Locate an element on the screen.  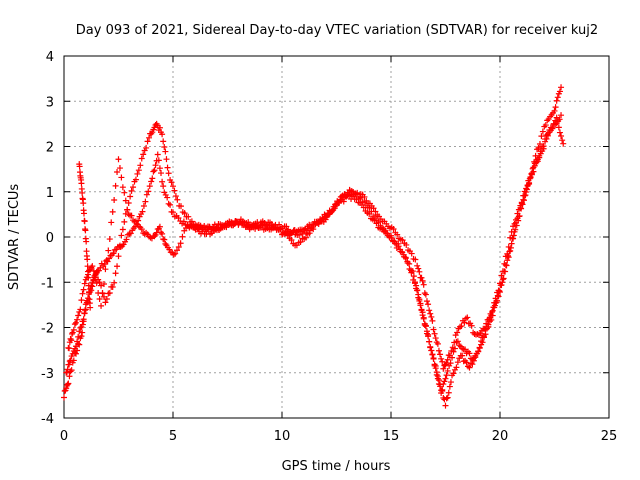
y-tick-label: 2 is located at coordinates (50, 148).